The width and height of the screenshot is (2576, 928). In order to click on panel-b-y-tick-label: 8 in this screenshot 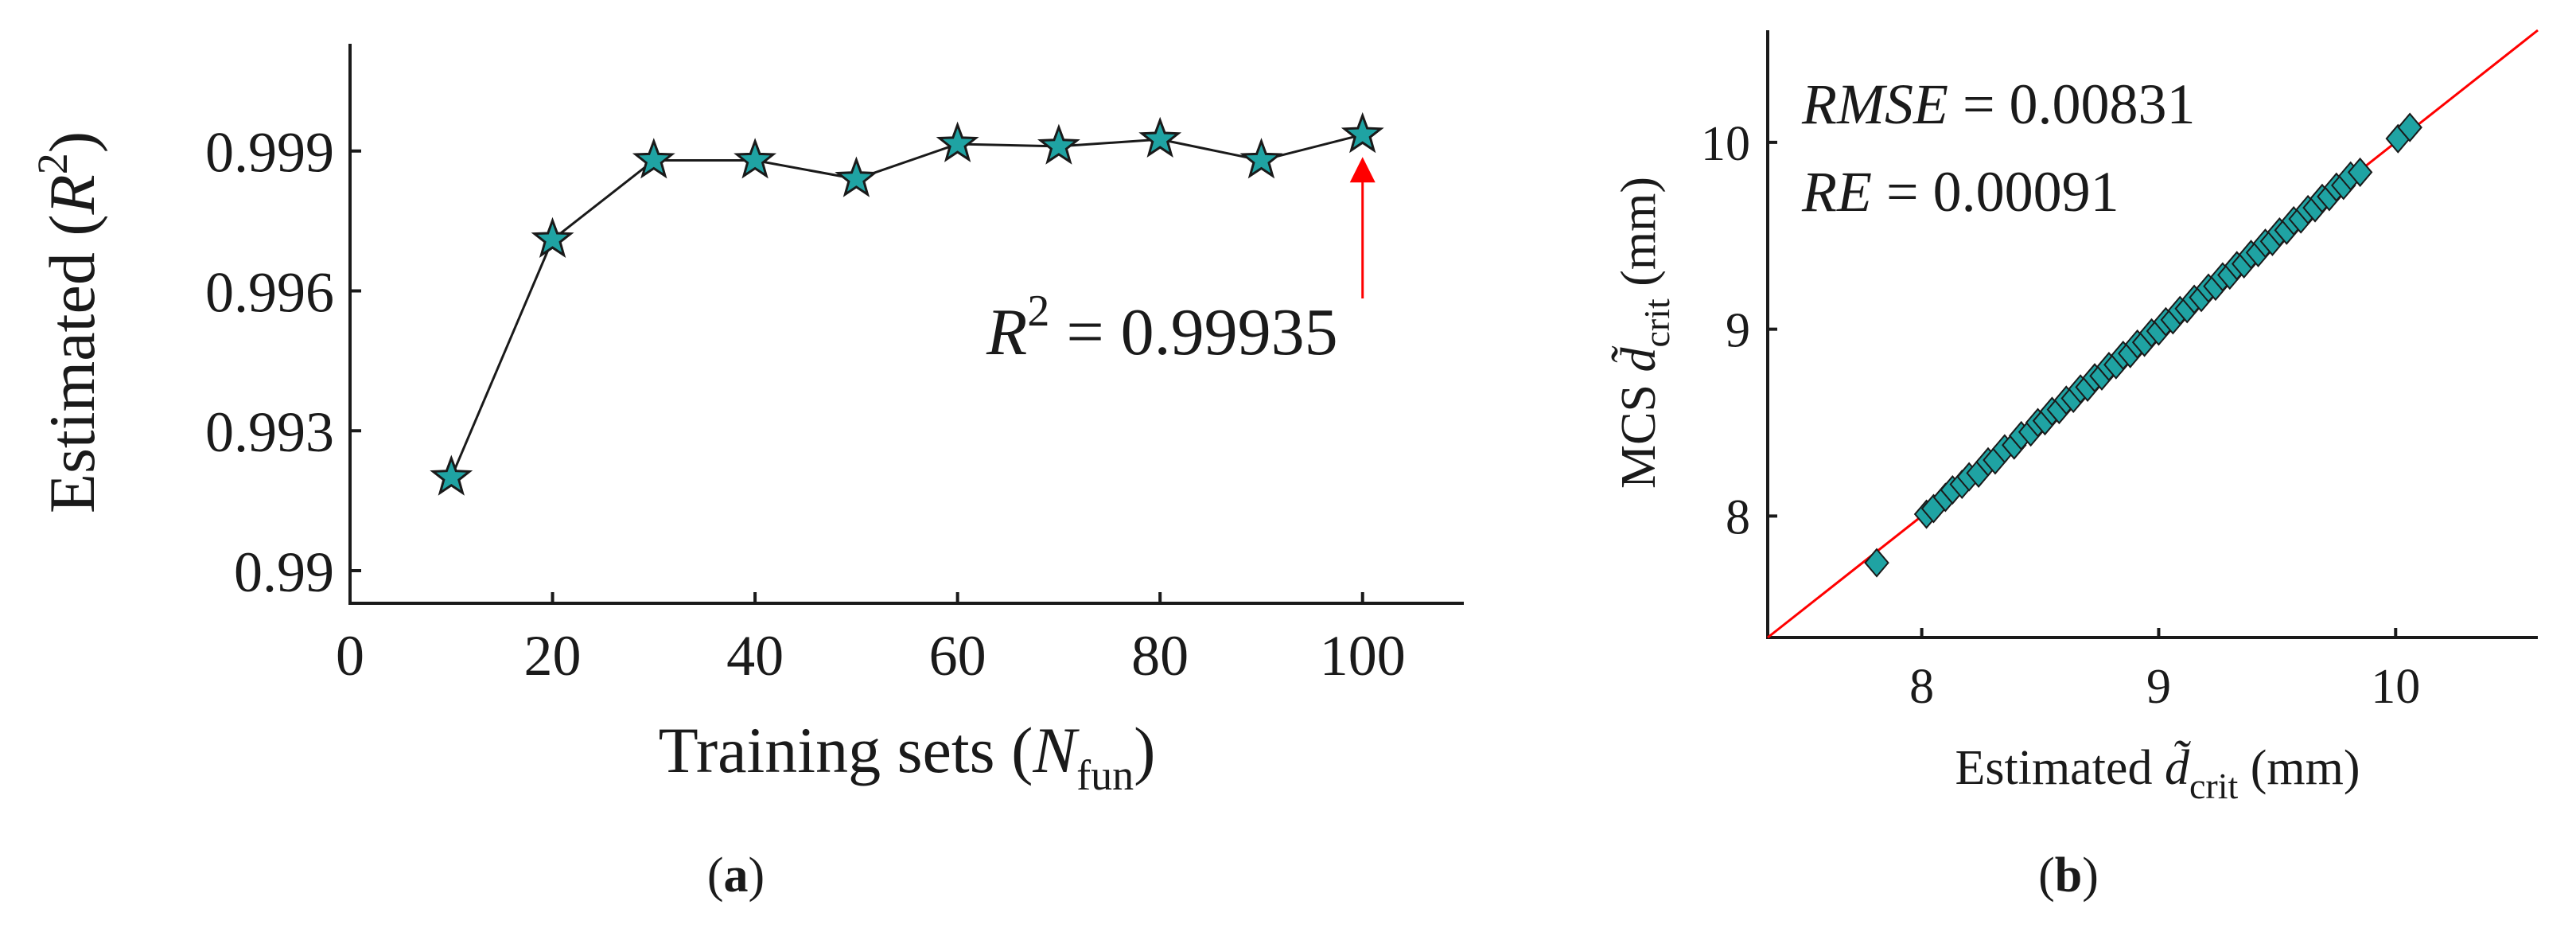, I will do `click(1738, 517)`.